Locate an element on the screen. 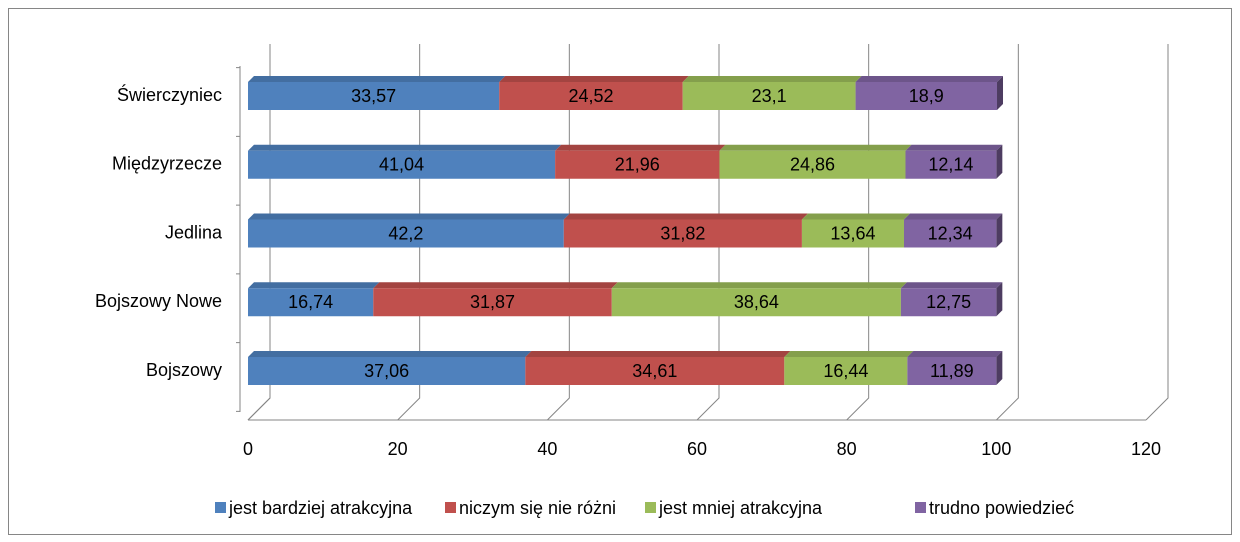 The width and height of the screenshot is (1240, 542). data-label: 13,64 is located at coordinates (852, 233).